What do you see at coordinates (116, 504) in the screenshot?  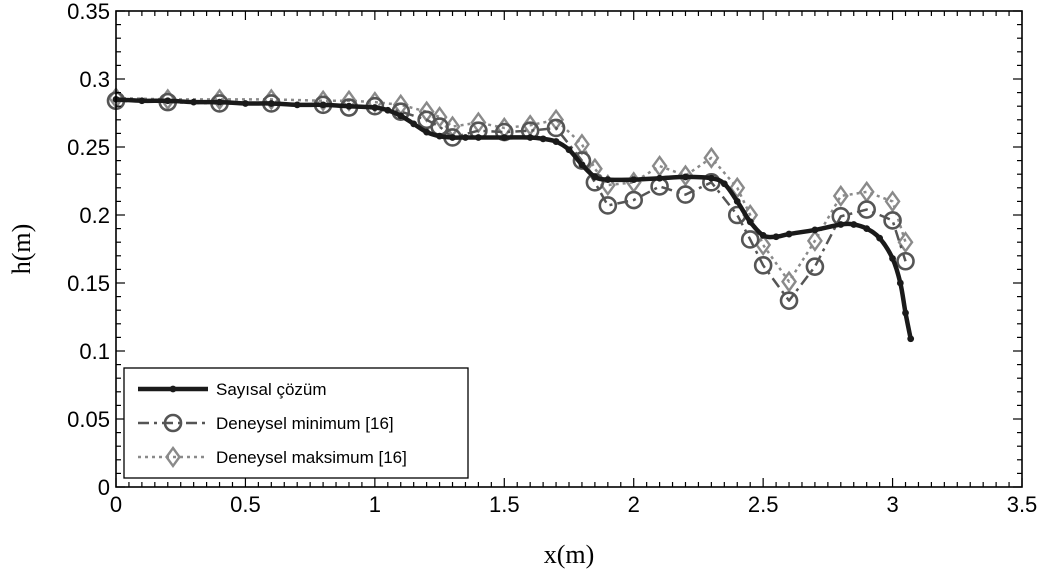 I see `x-tick-label: 0` at bounding box center [116, 504].